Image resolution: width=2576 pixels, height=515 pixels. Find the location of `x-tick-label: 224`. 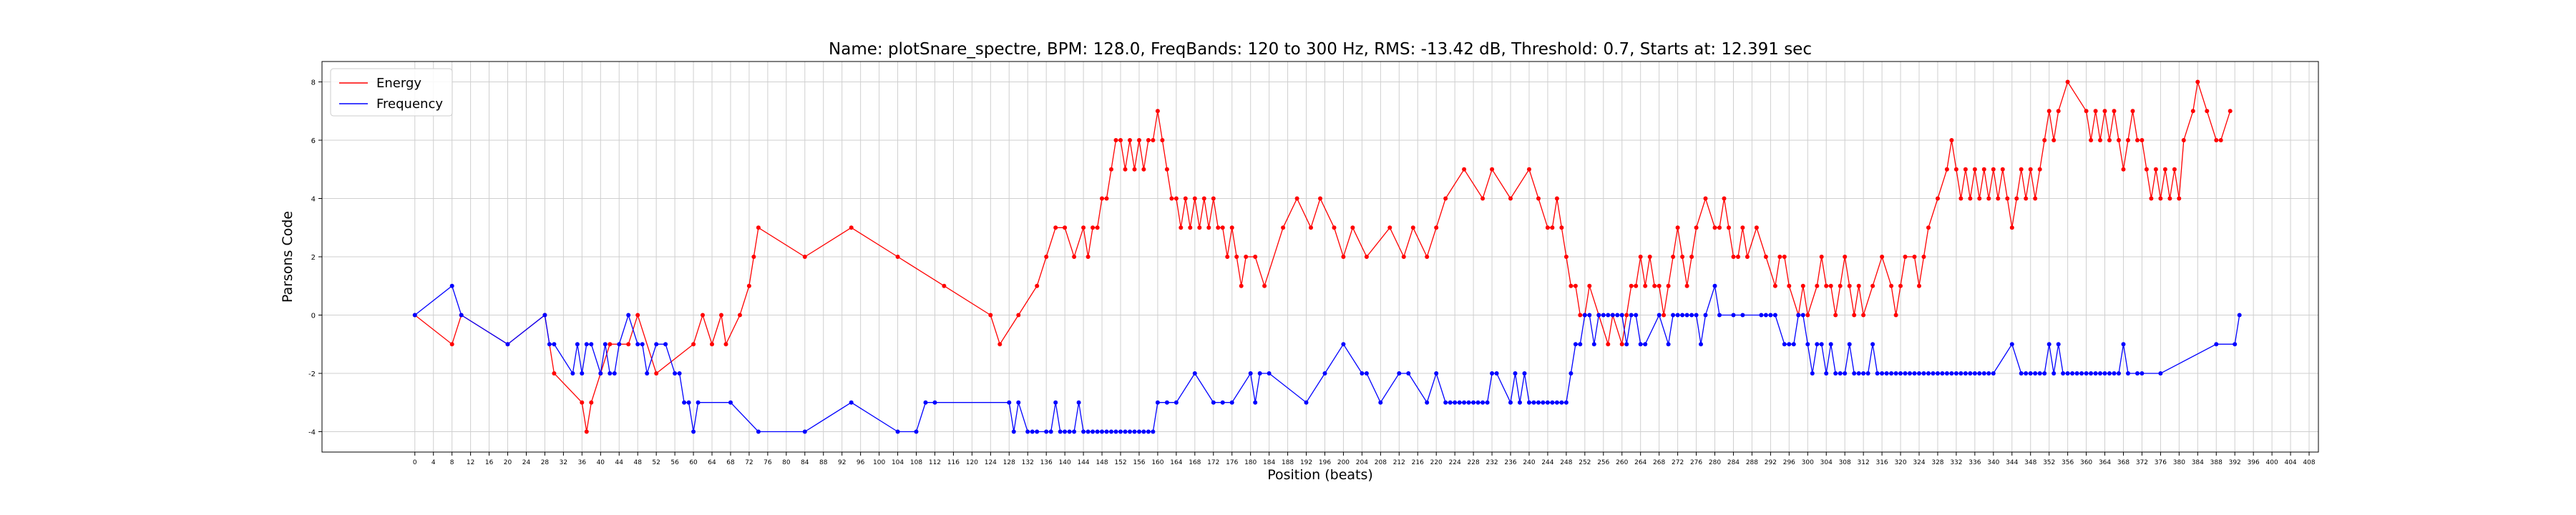

x-tick-label: 224 is located at coordinates (1455, 462).